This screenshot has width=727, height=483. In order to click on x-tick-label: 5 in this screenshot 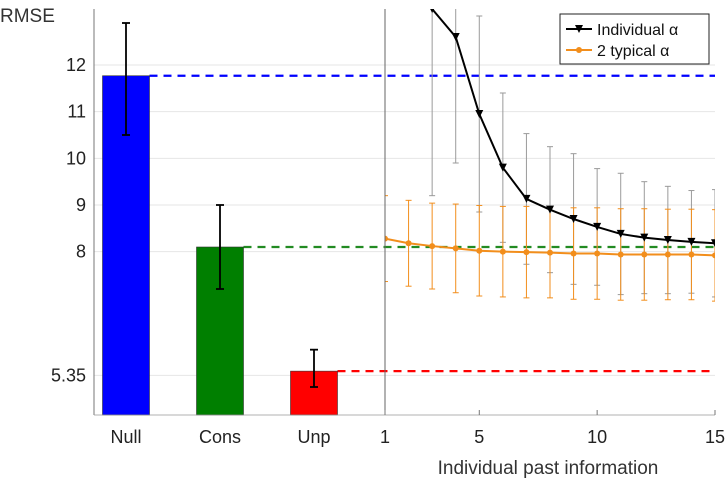, I will do `click(479, 437)`.